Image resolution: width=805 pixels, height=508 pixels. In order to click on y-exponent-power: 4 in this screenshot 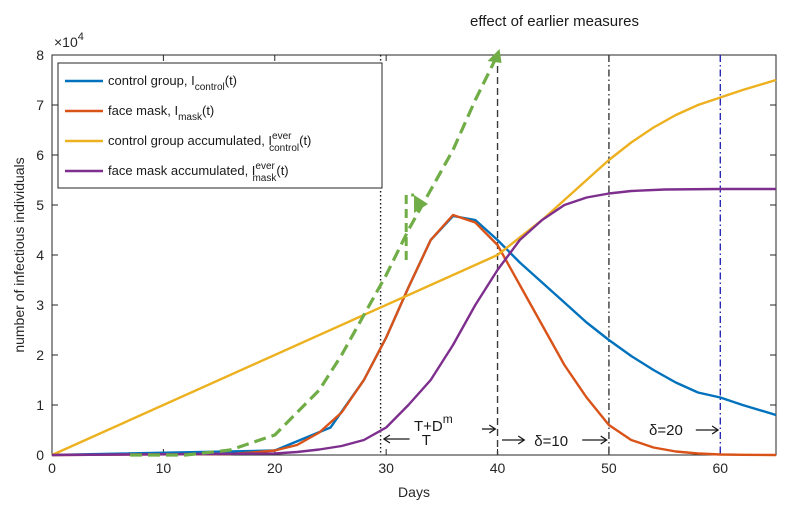, I will do `click(81, 37)`.